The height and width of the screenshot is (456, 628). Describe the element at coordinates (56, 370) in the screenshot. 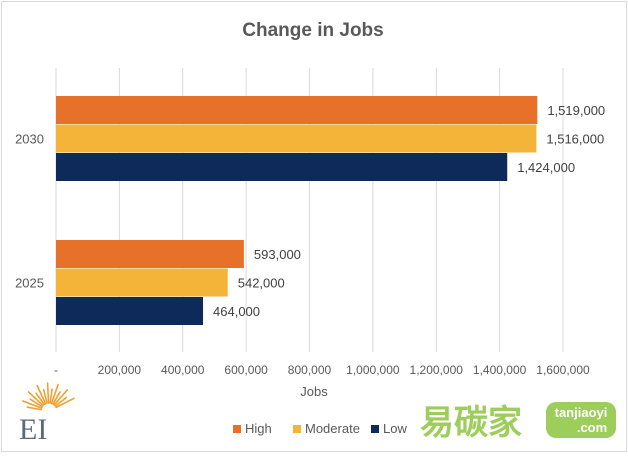

I see `x-tick-label: -` at that location.